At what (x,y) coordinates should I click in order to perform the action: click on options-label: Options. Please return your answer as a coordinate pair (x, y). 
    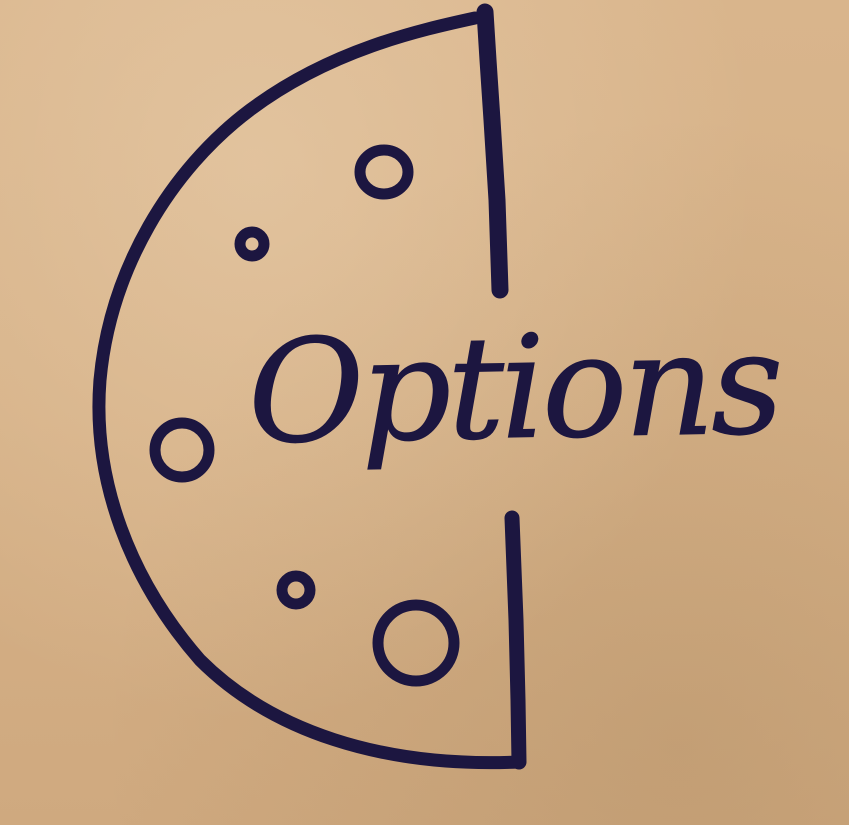
    Looking at the image, I should click on (514, 388).